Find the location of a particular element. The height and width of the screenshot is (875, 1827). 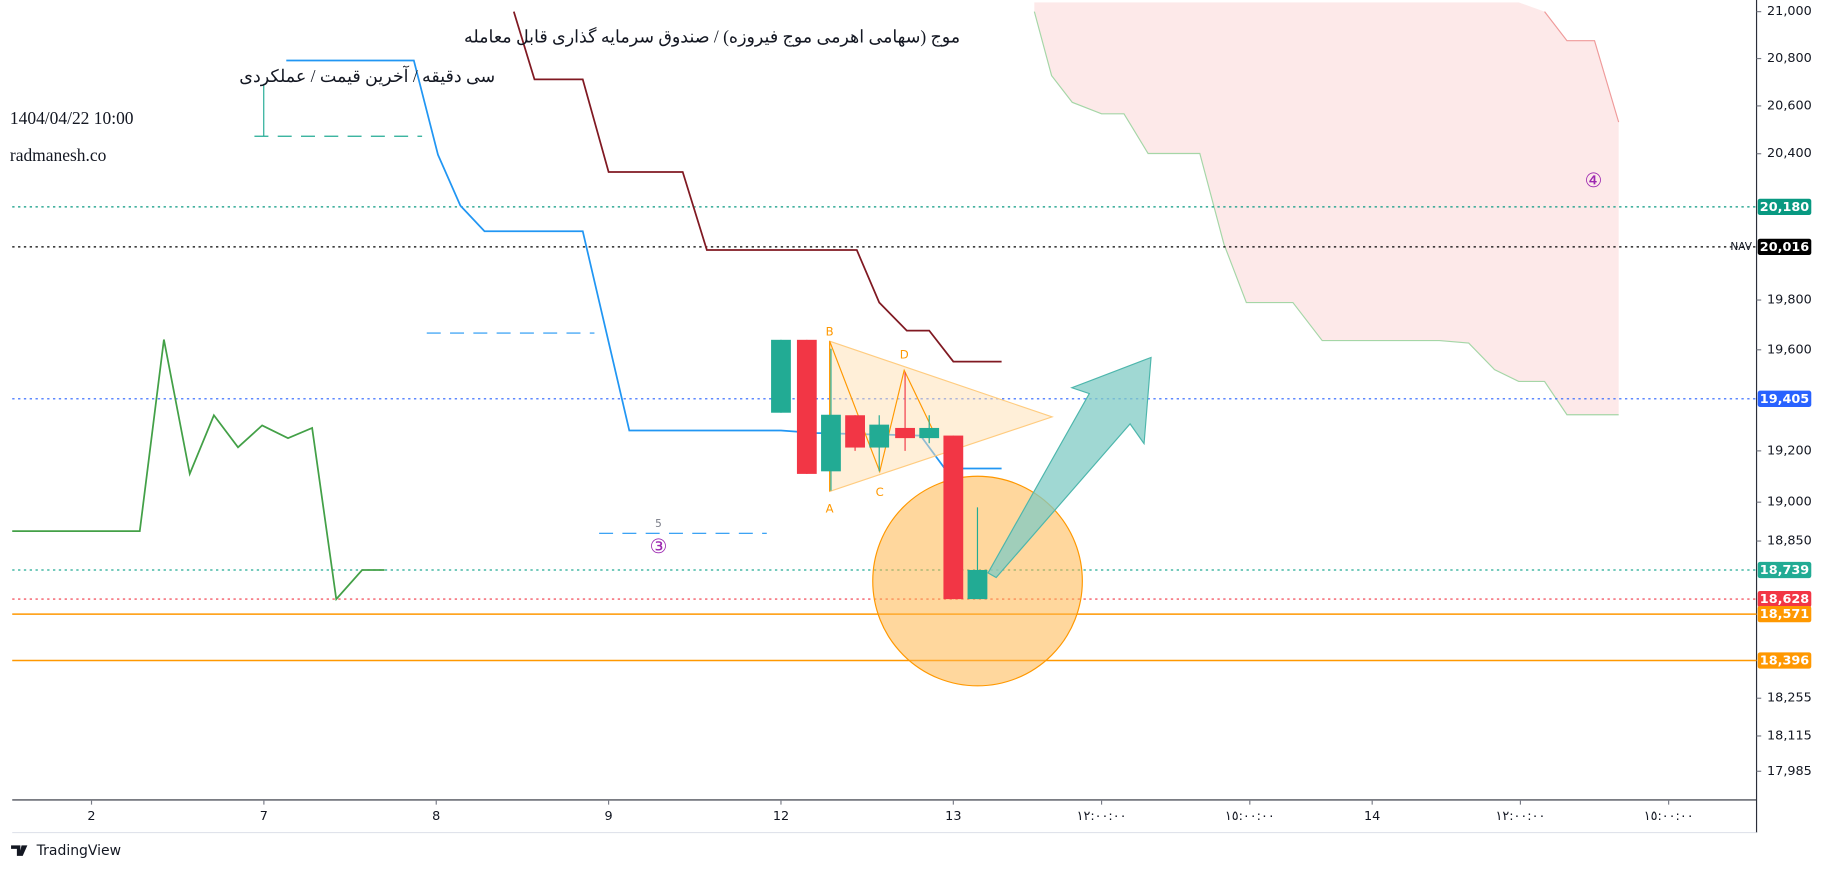

y-tick-label: 17,985 is located at coordinates (1789, 771).